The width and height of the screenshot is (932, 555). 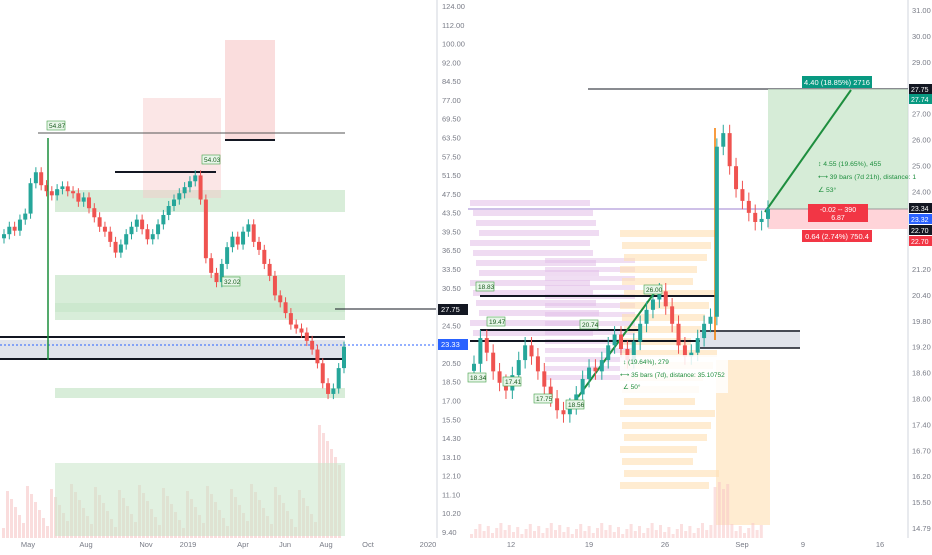 What do you see at coordinates (849, 164) in the screenshot?
I see `measure-1-line-1: ↕ 4.55 (19.65%), 455` at bounding box center [849, 164].